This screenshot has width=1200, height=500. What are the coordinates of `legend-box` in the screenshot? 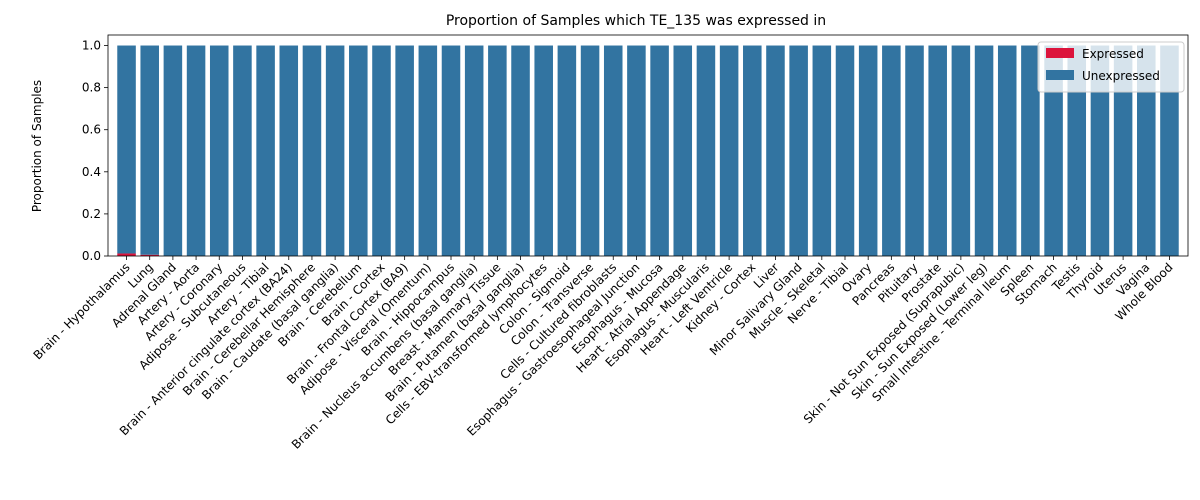 It's located at (1111, 67).